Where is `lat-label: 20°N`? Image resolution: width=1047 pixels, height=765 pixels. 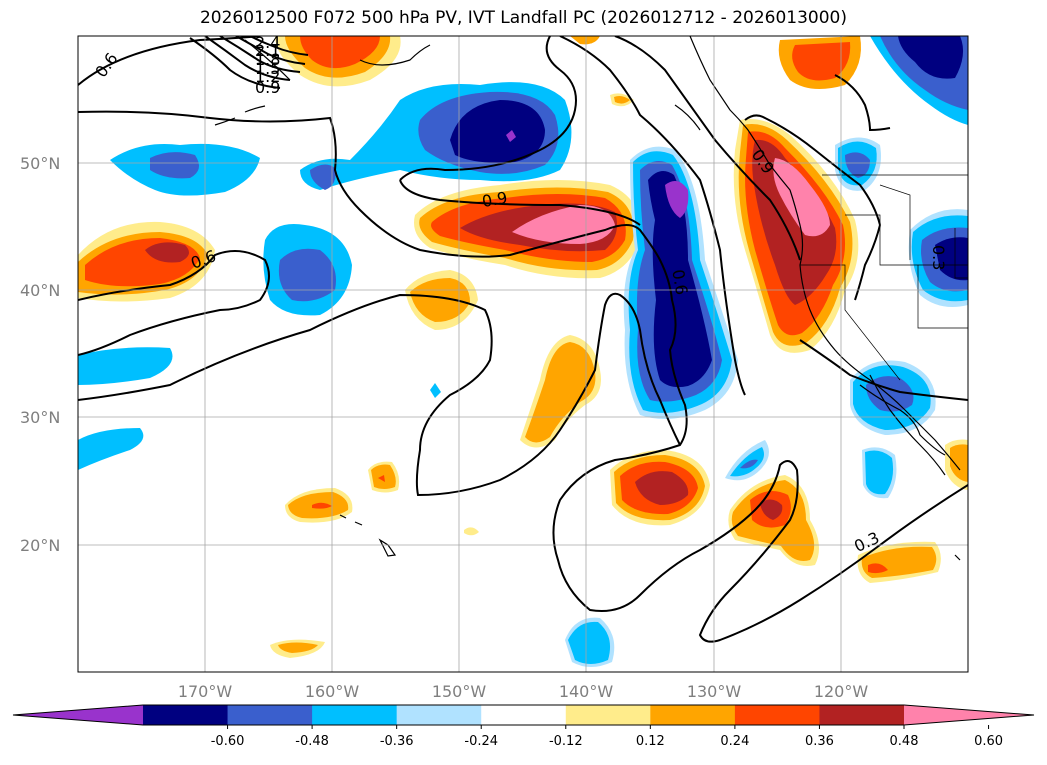
lat-label: 20°N is located at coordinates (40, 545).